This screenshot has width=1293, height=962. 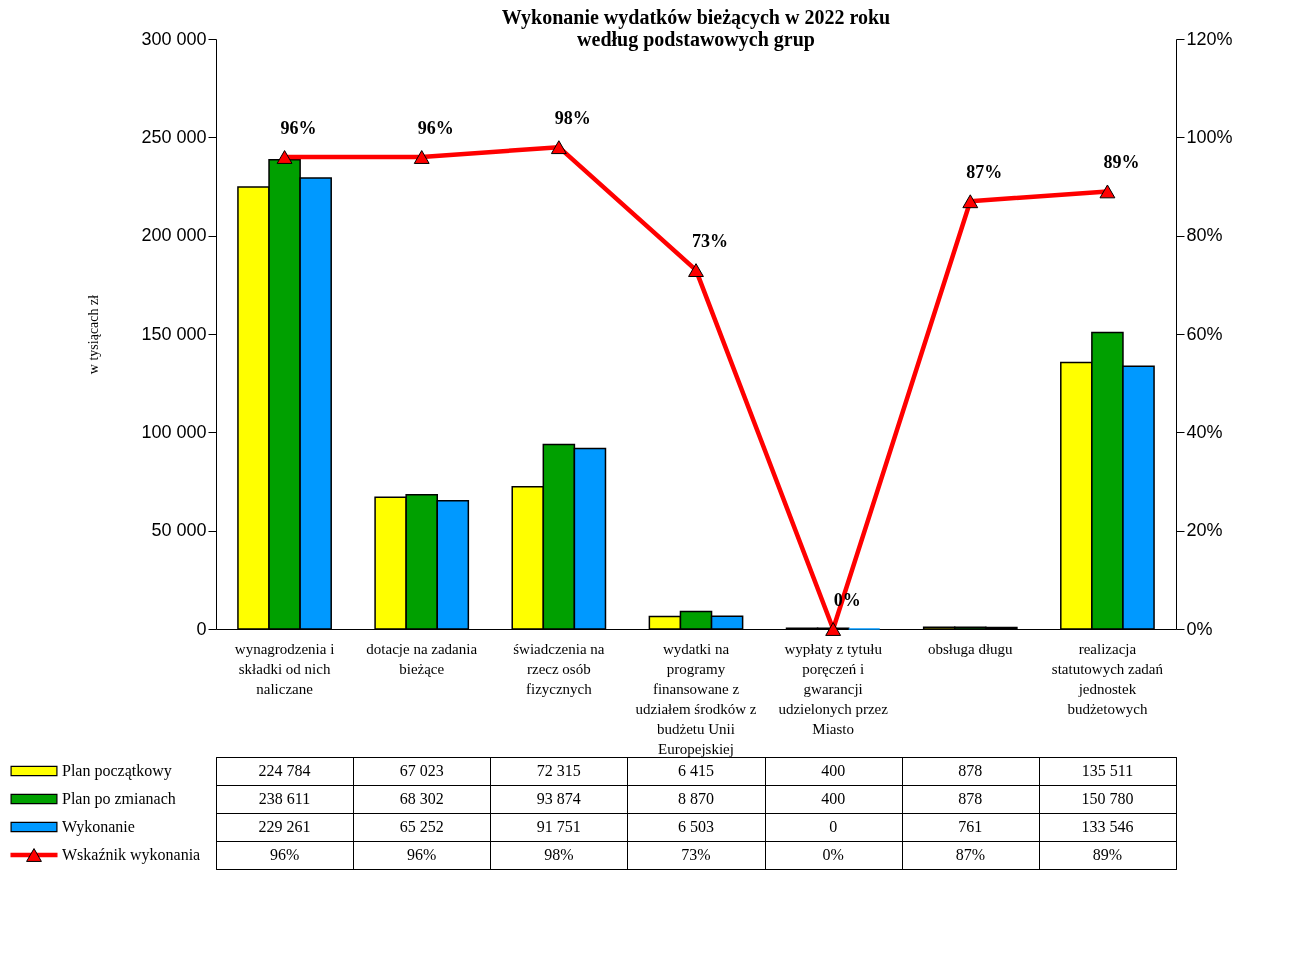 I want to click on data-label: 87%, so click(x=970, y=854).